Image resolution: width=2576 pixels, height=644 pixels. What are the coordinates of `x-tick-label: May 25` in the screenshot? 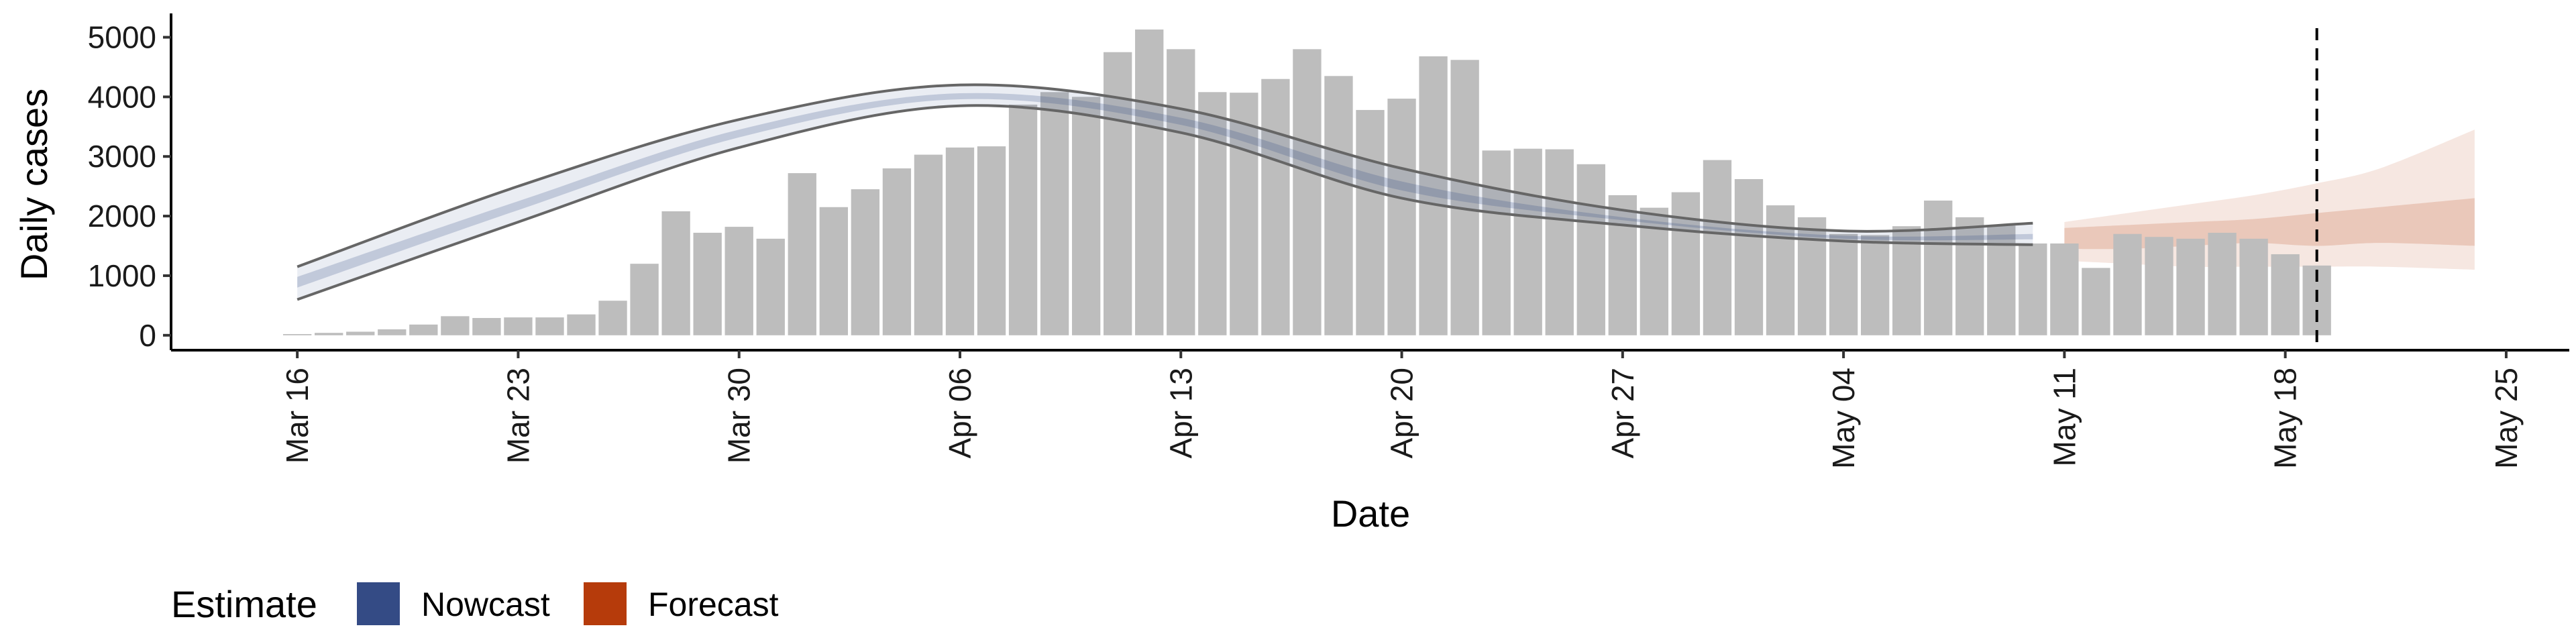 It's located at (2506, 418).